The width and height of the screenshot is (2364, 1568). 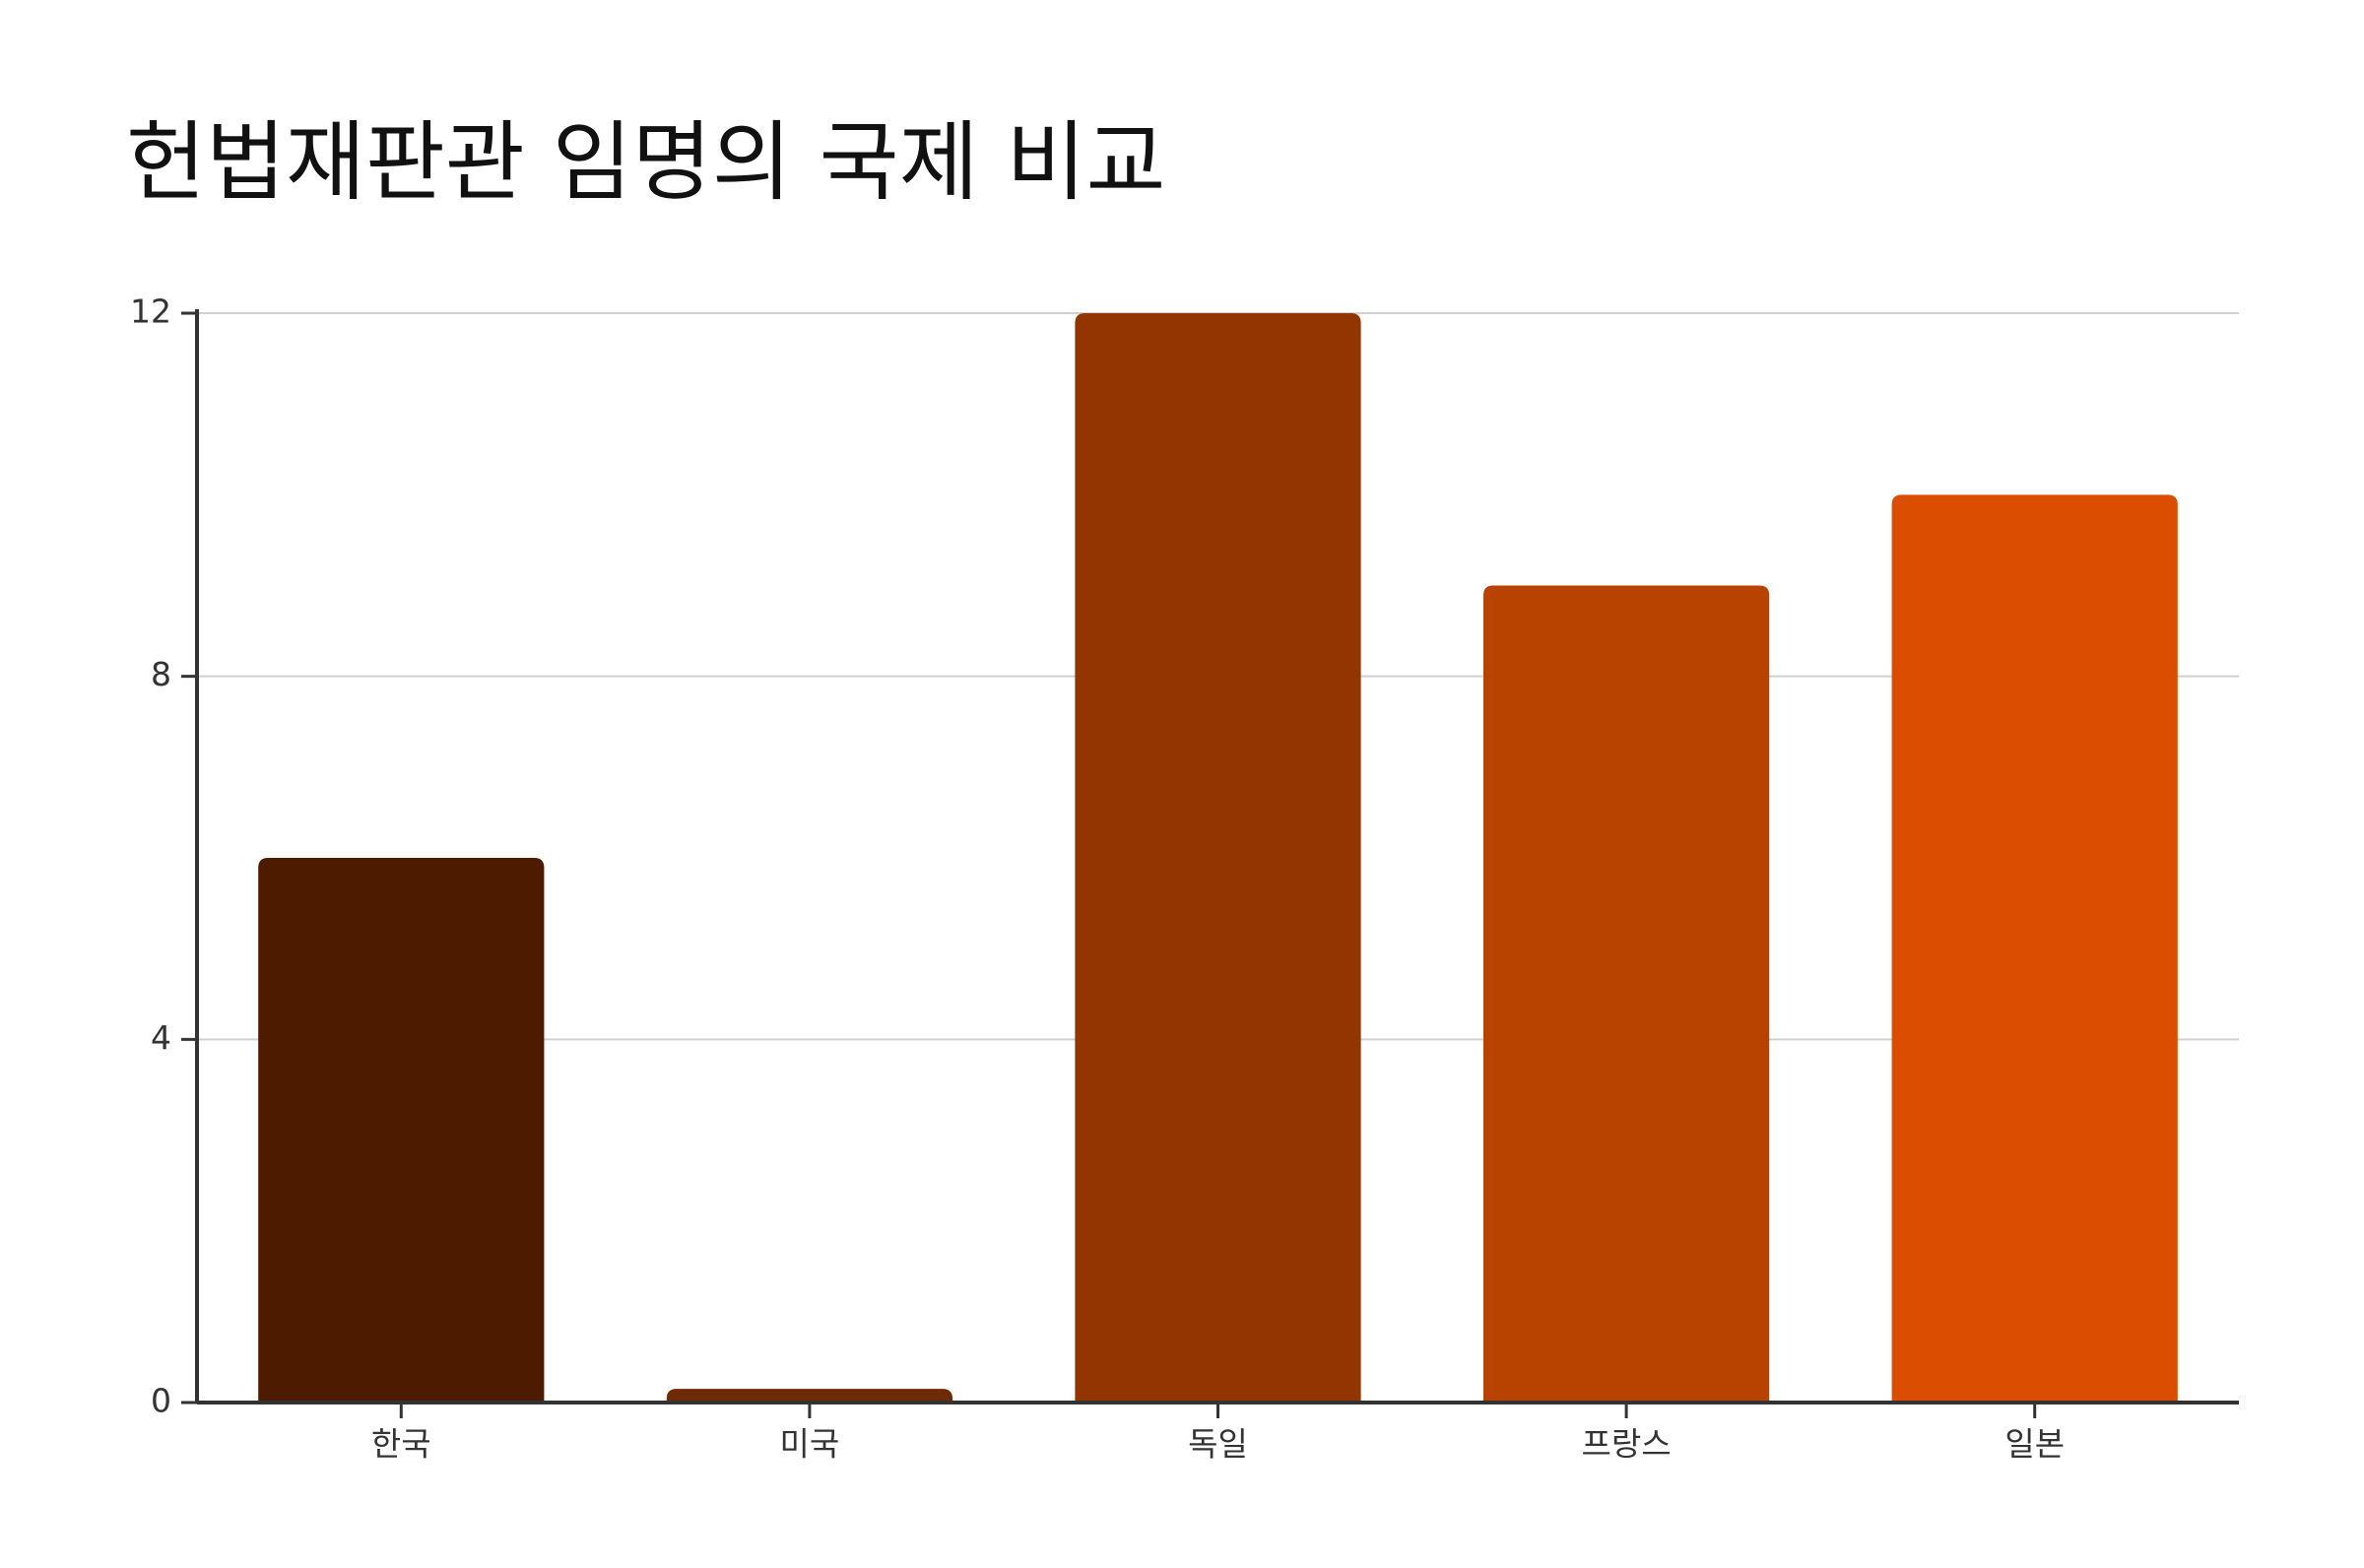 What do you see at coordinates (810, 1445) in the screenshot?
I see `x-tick-label: 미국` at bounding box center [810, 1445].